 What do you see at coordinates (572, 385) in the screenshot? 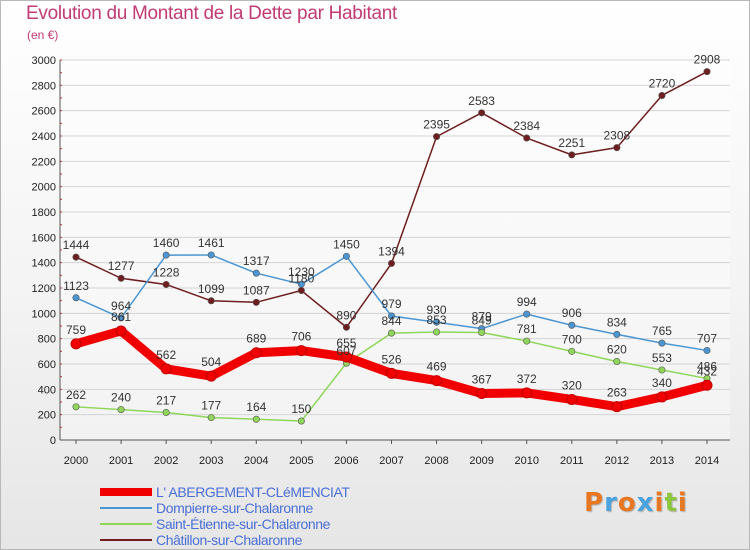
I see `data-label: 320` at bounding box center [572, 385].